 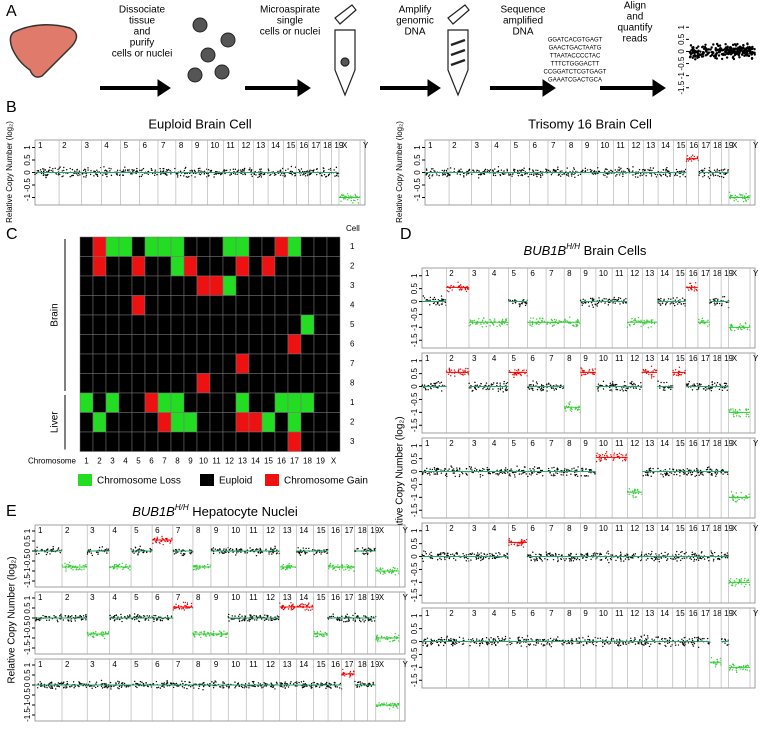 What do you see at coordinates (756, 145) in the screenshot?
I see `chromosome-label: Y` at bounding box center [756, 145].